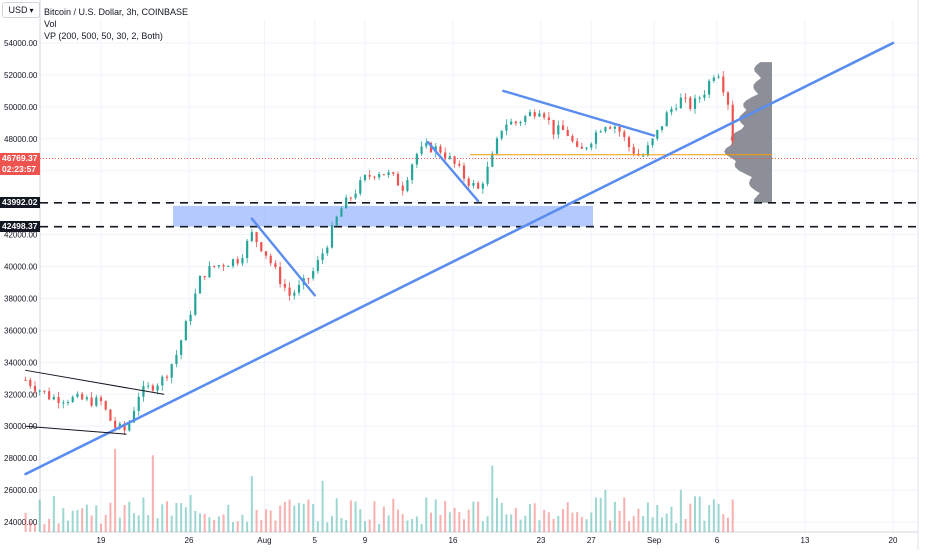 This screenshot has width=932, height=555. I want to click on time-tick-label: 19, so click(101, 540).